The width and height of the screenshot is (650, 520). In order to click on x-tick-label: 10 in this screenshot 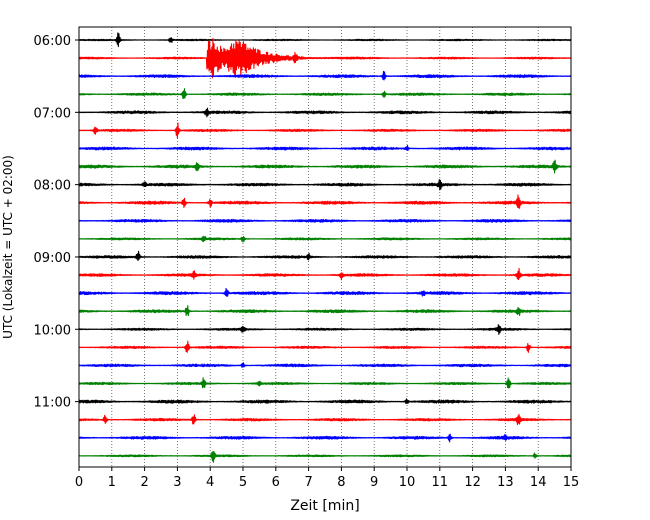, I will do `click(407, 482)`.